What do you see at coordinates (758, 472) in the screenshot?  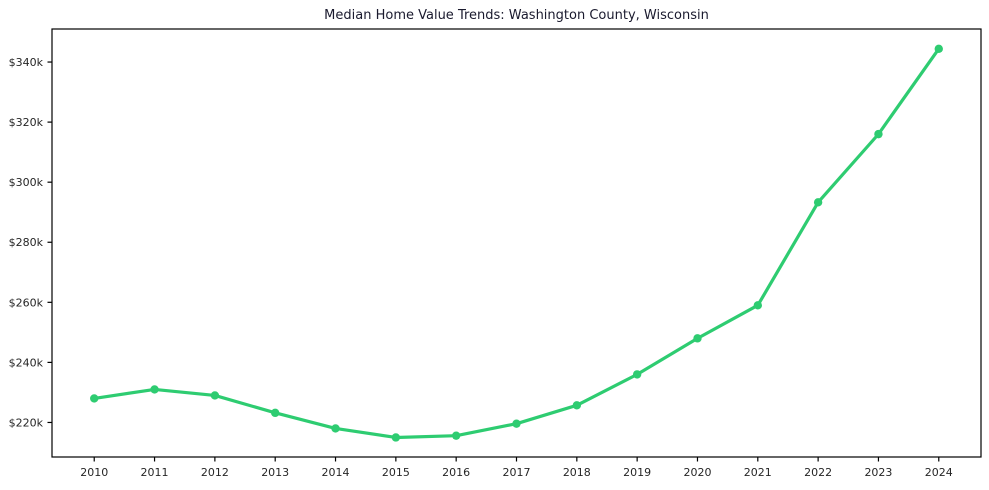 I see `x-tick-label: 2021` at bounding box center [758, 472].